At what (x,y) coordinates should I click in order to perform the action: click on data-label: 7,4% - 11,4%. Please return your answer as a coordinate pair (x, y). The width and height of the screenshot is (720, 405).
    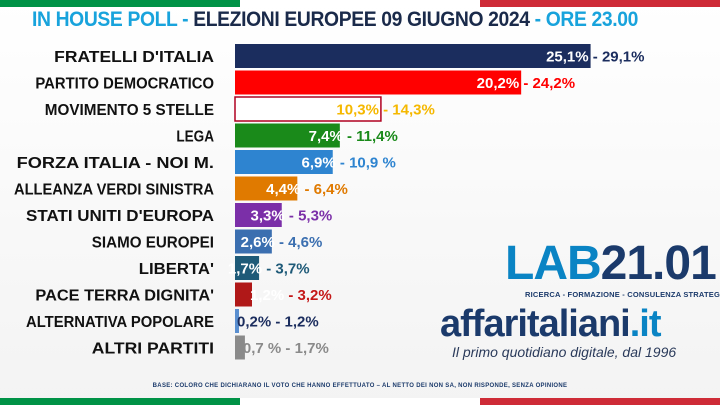
    Looking at the image, I should click on (353, 136).